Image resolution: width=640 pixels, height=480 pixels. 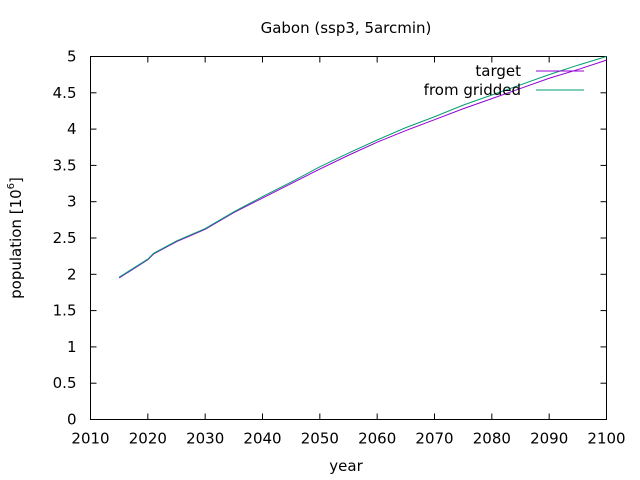 I want to click on y-tick-label: 0.5, so click(x=65, y=383).